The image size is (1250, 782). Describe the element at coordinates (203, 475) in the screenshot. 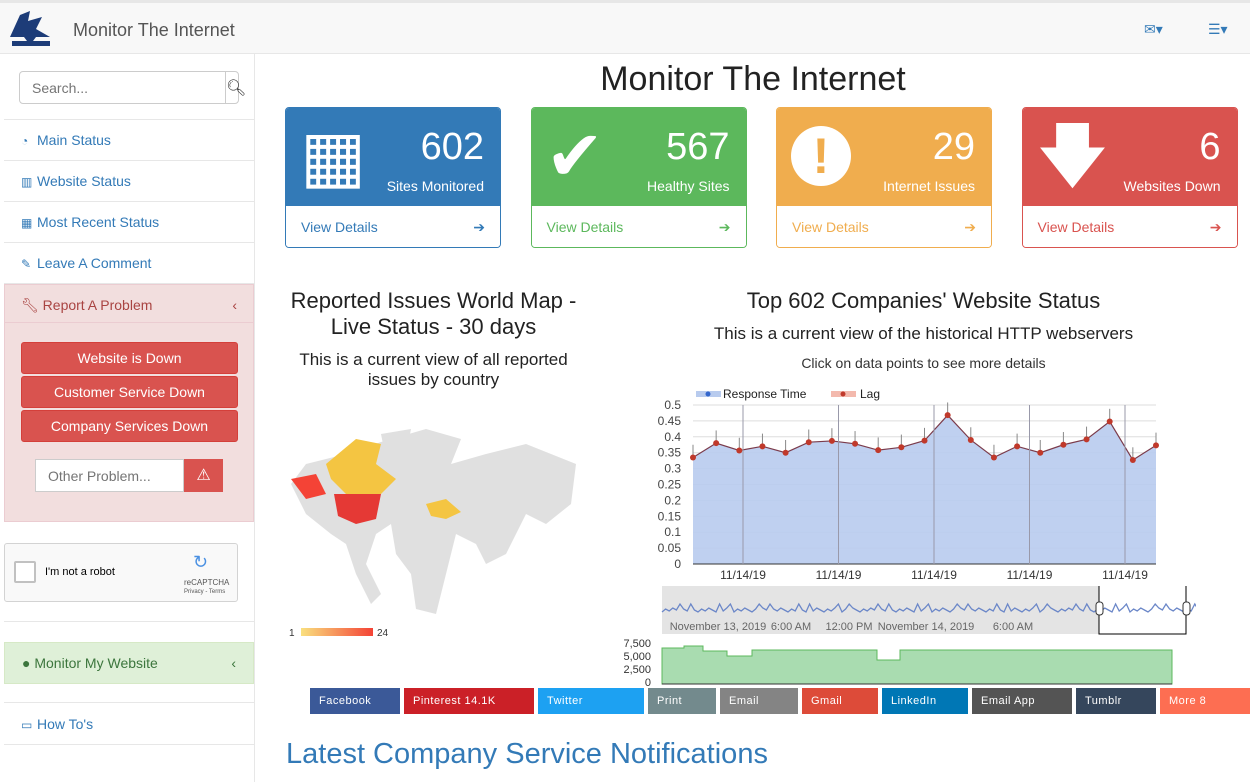

I see `submit-problem-button: ⚠` at that location.